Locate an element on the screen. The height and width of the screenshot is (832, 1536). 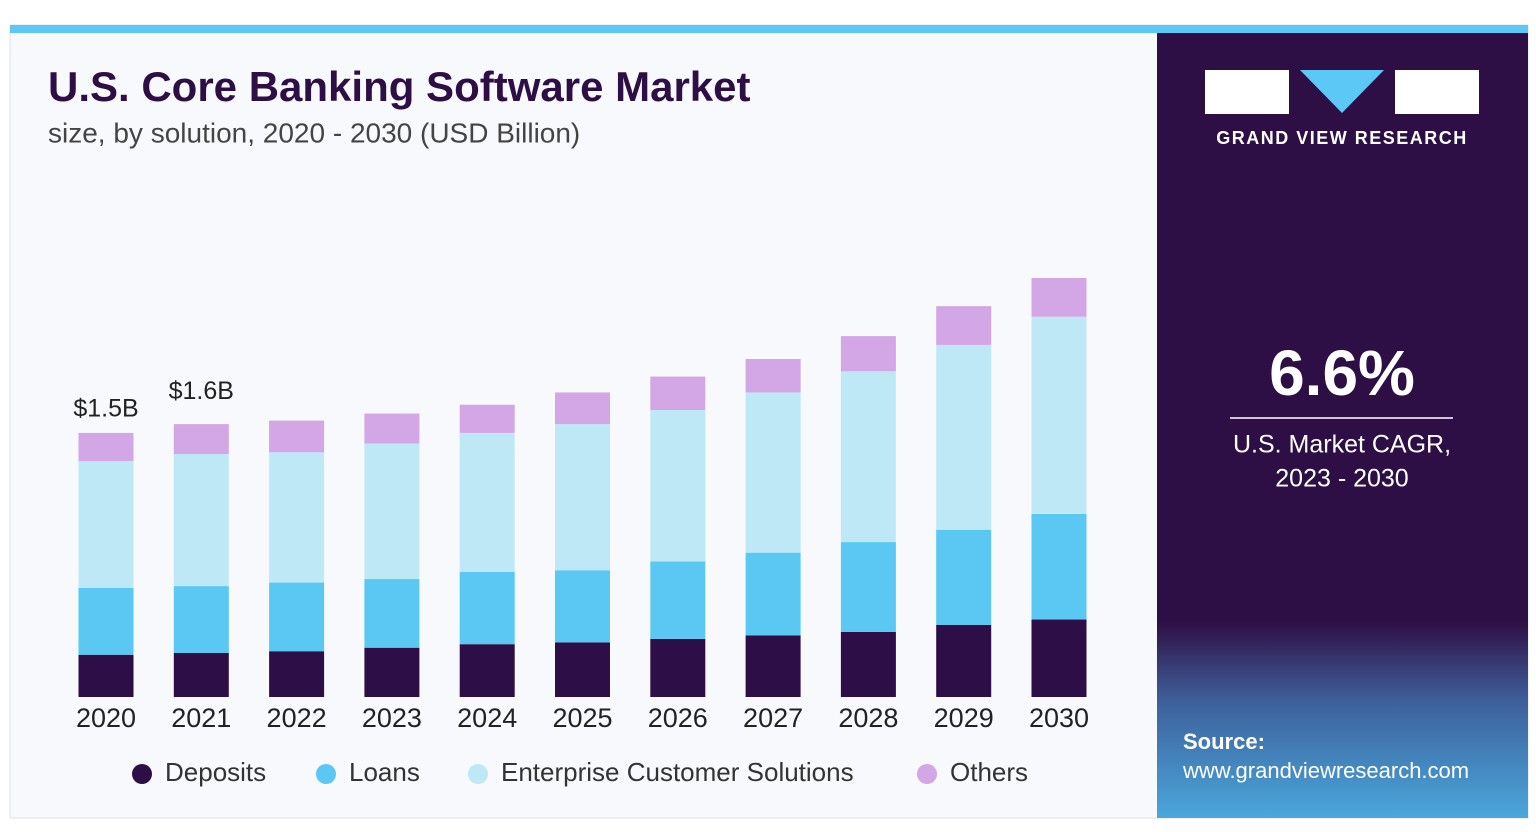
x-tick-label: 2027 is located at coordinates (773, 718).